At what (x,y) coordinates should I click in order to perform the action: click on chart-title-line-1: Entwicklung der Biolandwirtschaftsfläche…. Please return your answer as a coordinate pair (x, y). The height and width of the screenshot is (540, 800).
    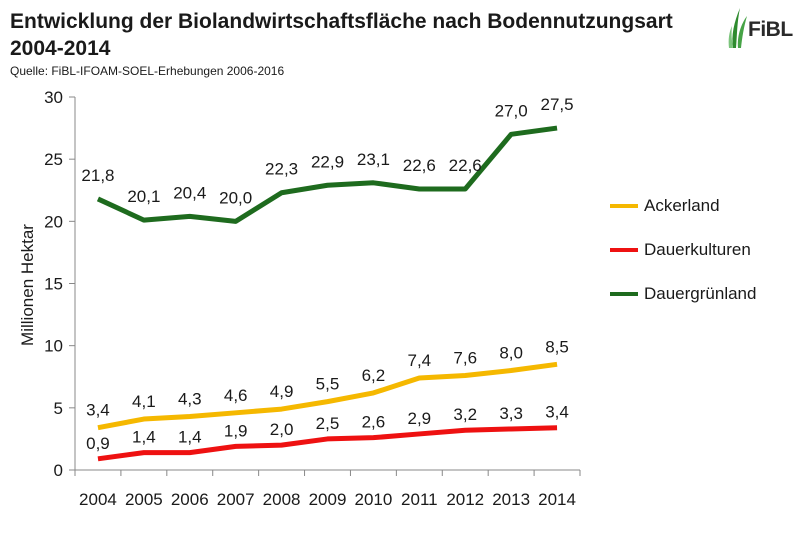
    Looking at the image, I should click on (341, 21).